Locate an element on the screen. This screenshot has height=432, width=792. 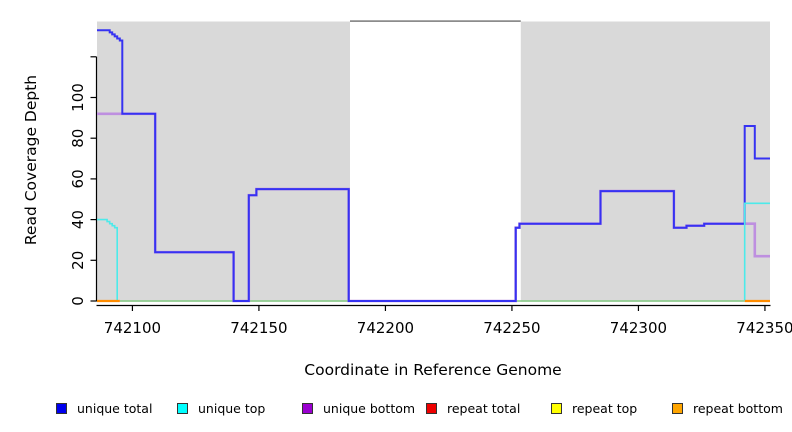
y-tick-label: 20 is located at coordinates (78, 260).